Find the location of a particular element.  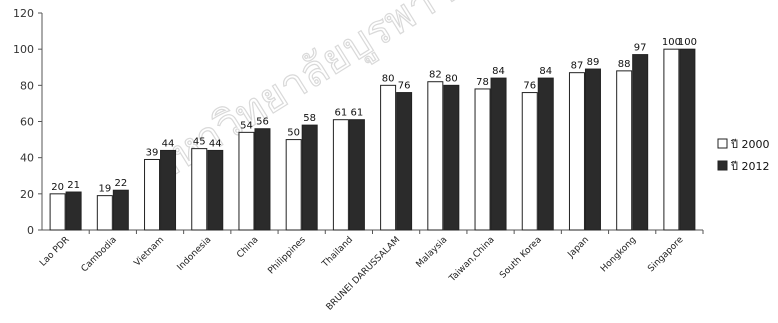

x-tick-label: Taiwan,China is located at coordinates (472, 260).